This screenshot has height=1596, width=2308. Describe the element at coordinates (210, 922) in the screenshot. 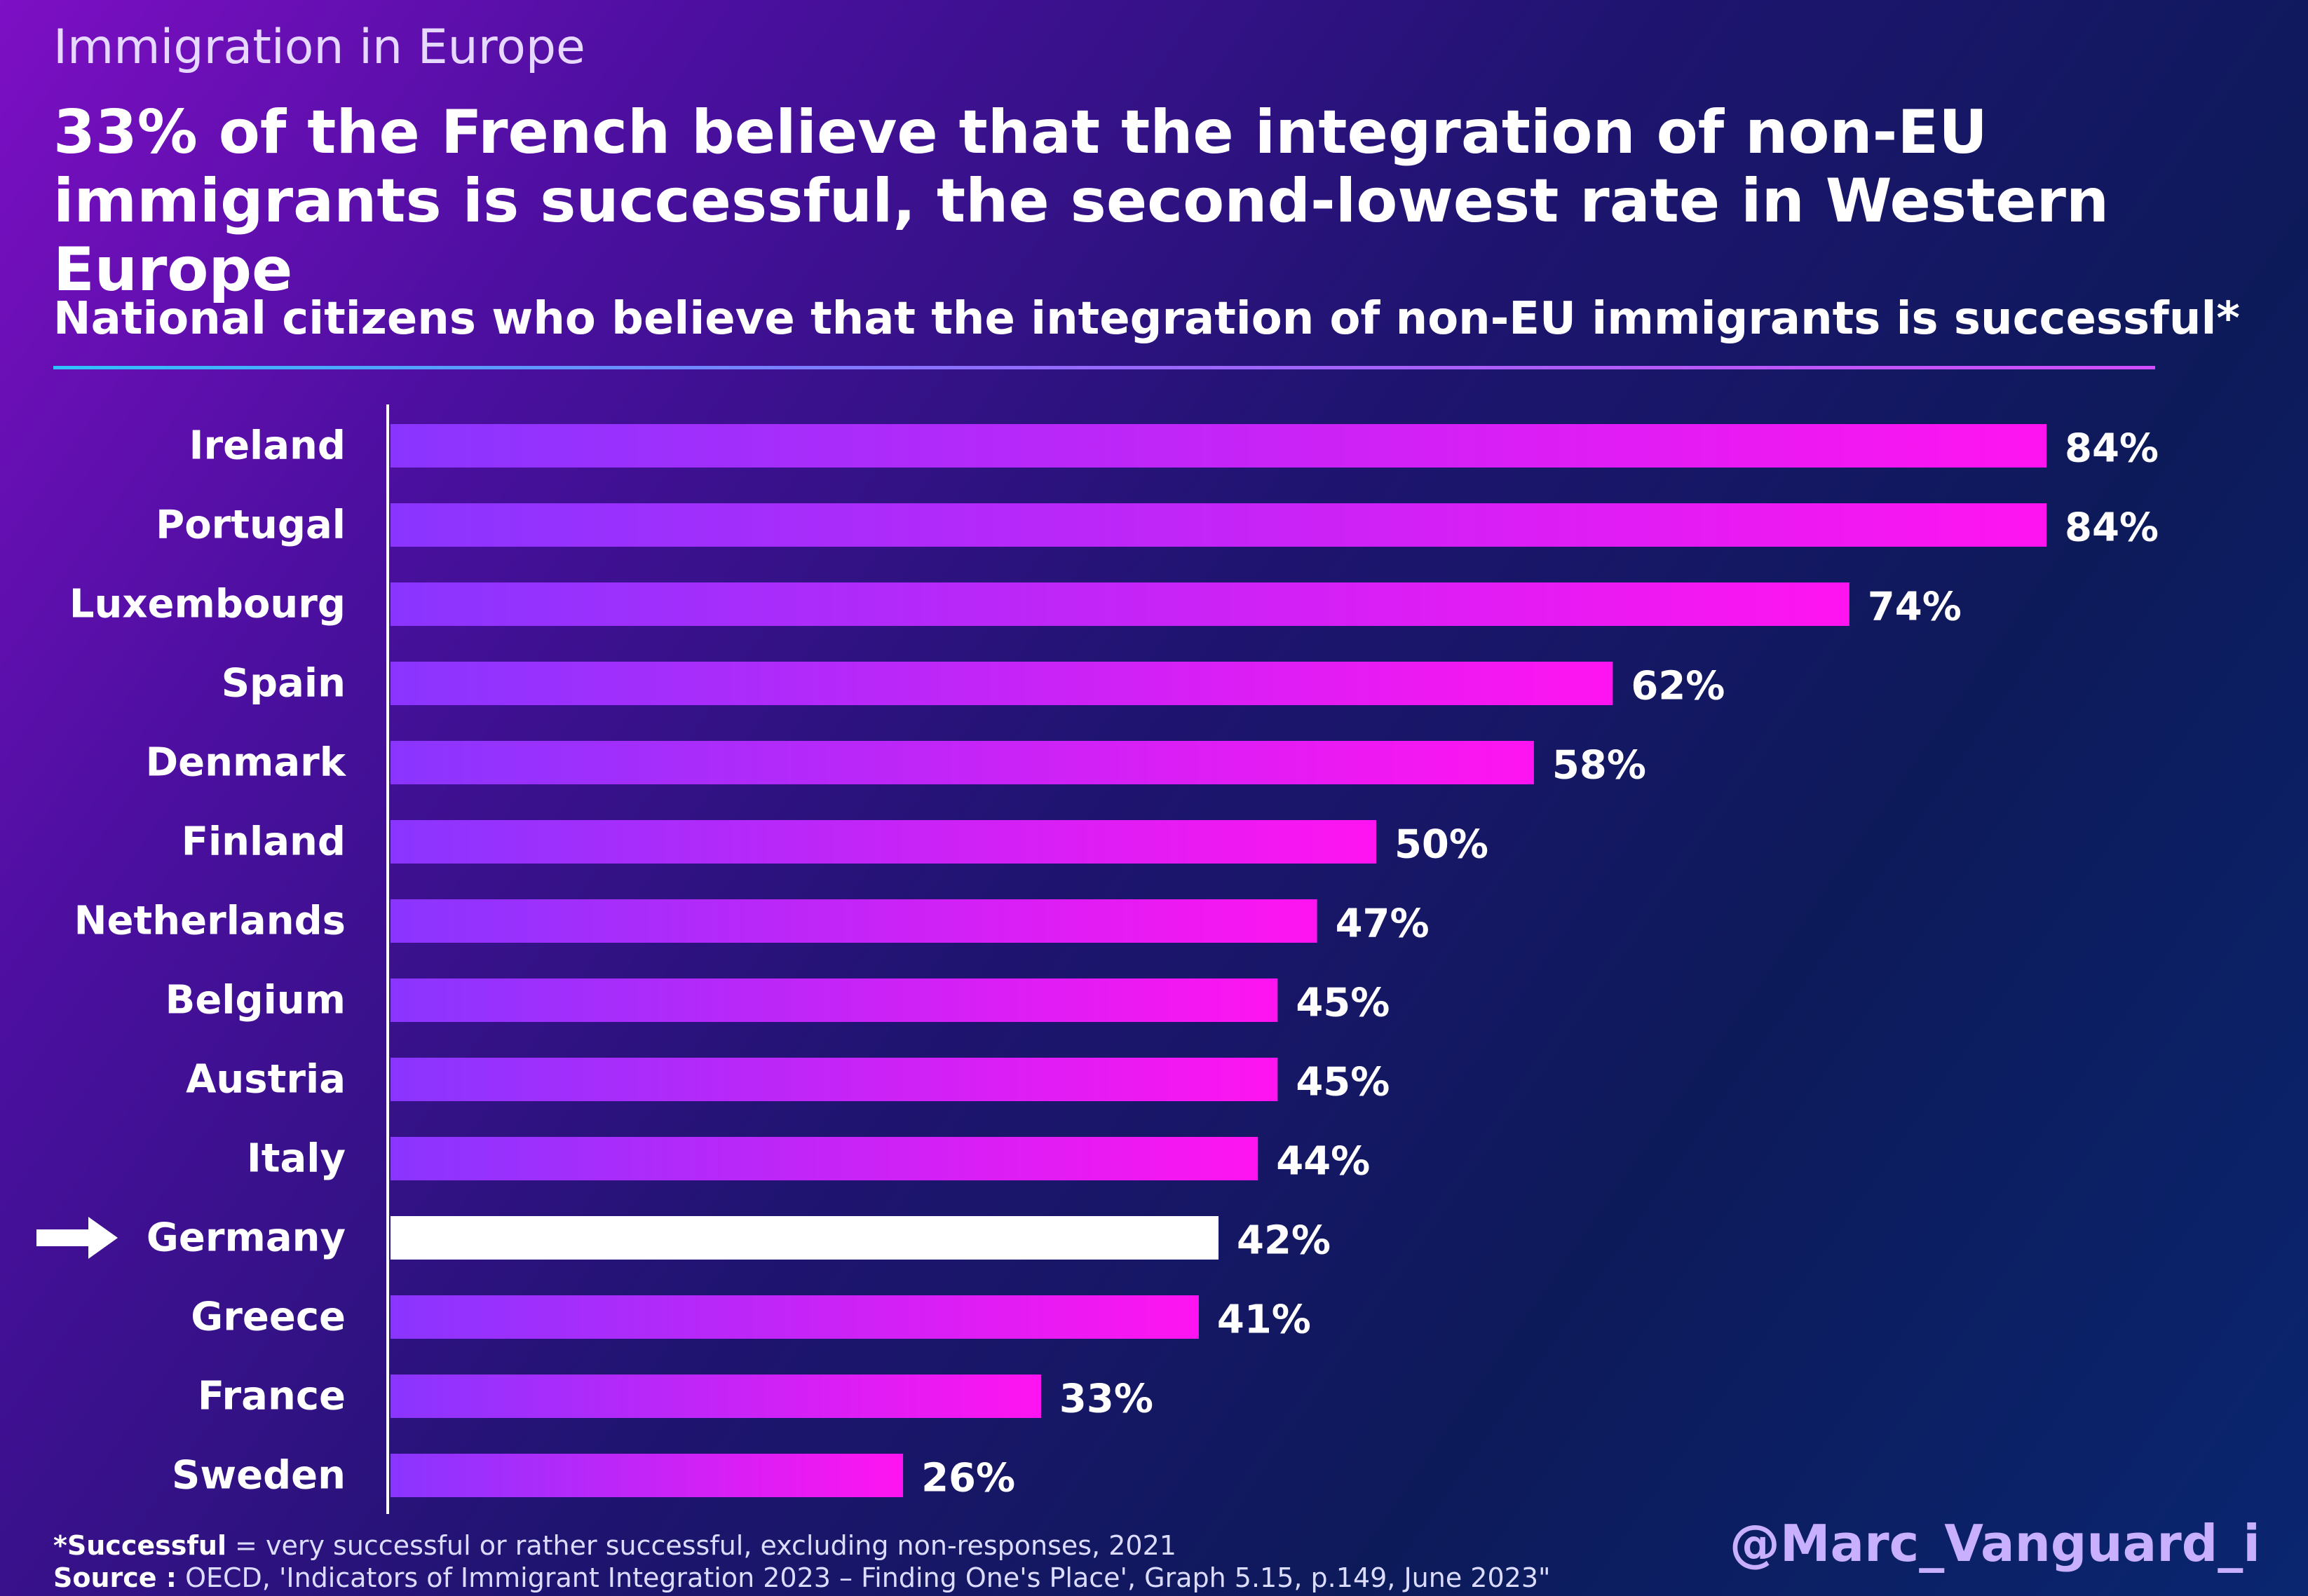

I see `category-label: Netherlands` at that location.